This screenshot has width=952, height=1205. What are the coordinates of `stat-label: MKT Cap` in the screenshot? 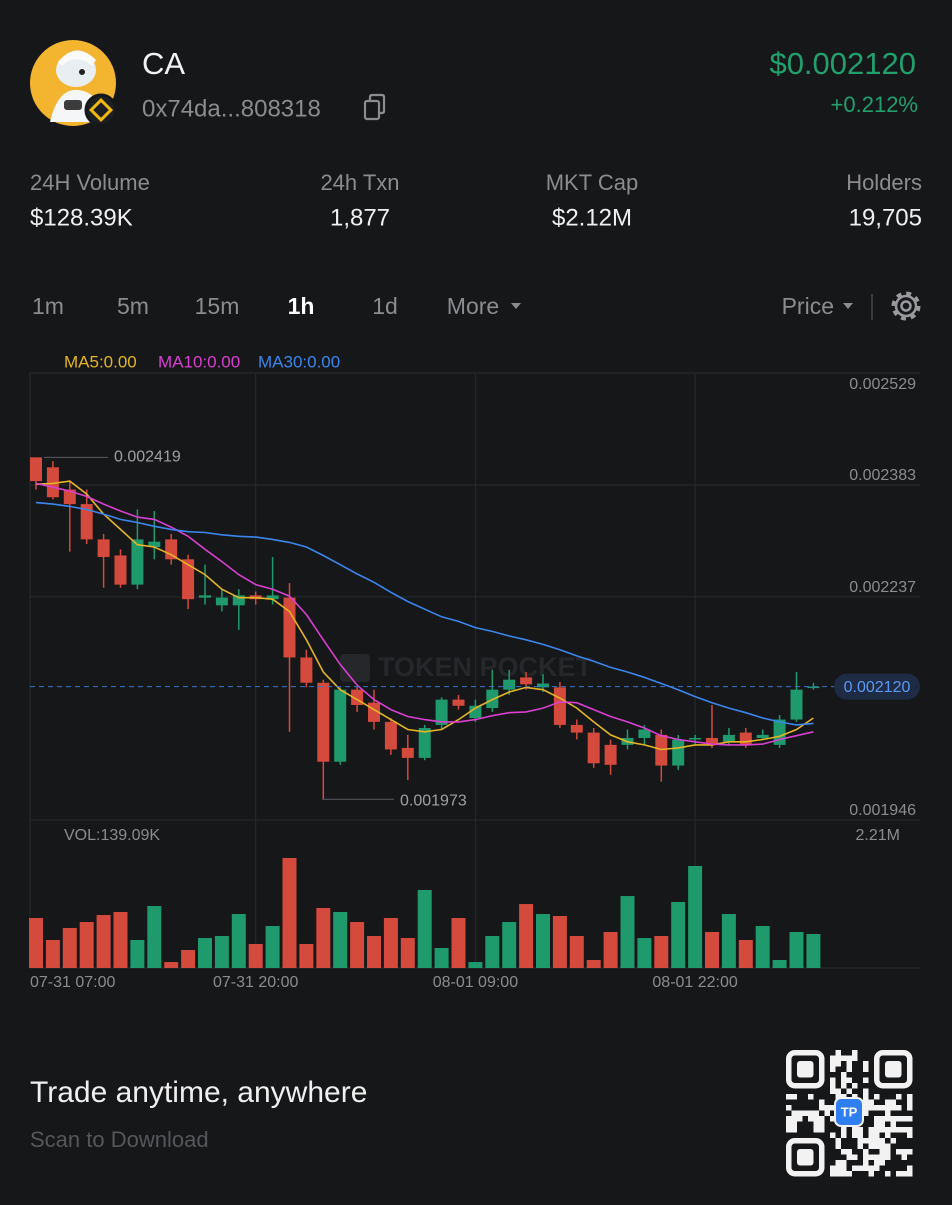 It's located at (592, 182).